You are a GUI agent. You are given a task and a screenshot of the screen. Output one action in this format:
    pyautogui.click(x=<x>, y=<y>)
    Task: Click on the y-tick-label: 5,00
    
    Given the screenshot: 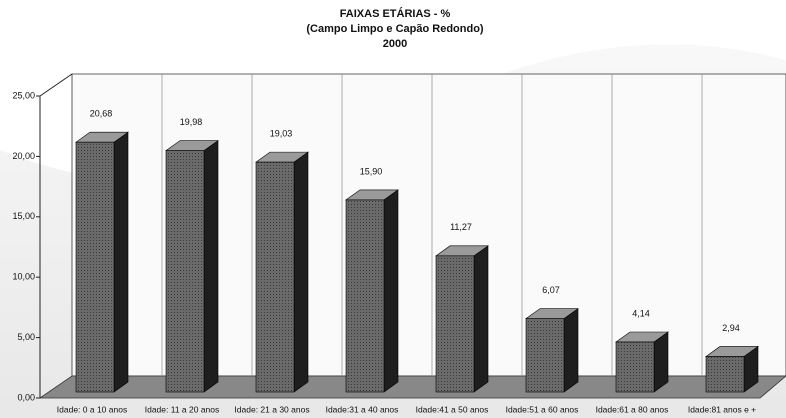 What is the action you would take?
    pyautogui.click(x=26, y=337)
    